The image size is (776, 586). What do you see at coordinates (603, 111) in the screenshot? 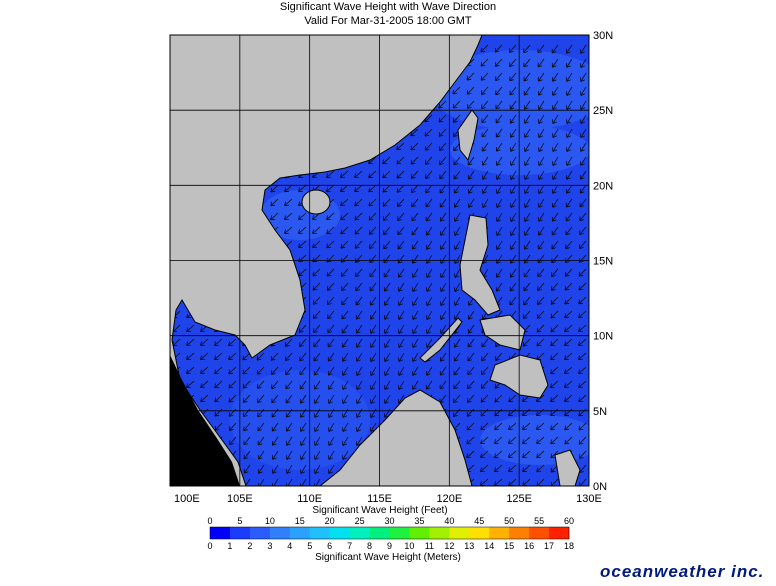
I see `lat-label: 25N` at bounding box center [603, 111].